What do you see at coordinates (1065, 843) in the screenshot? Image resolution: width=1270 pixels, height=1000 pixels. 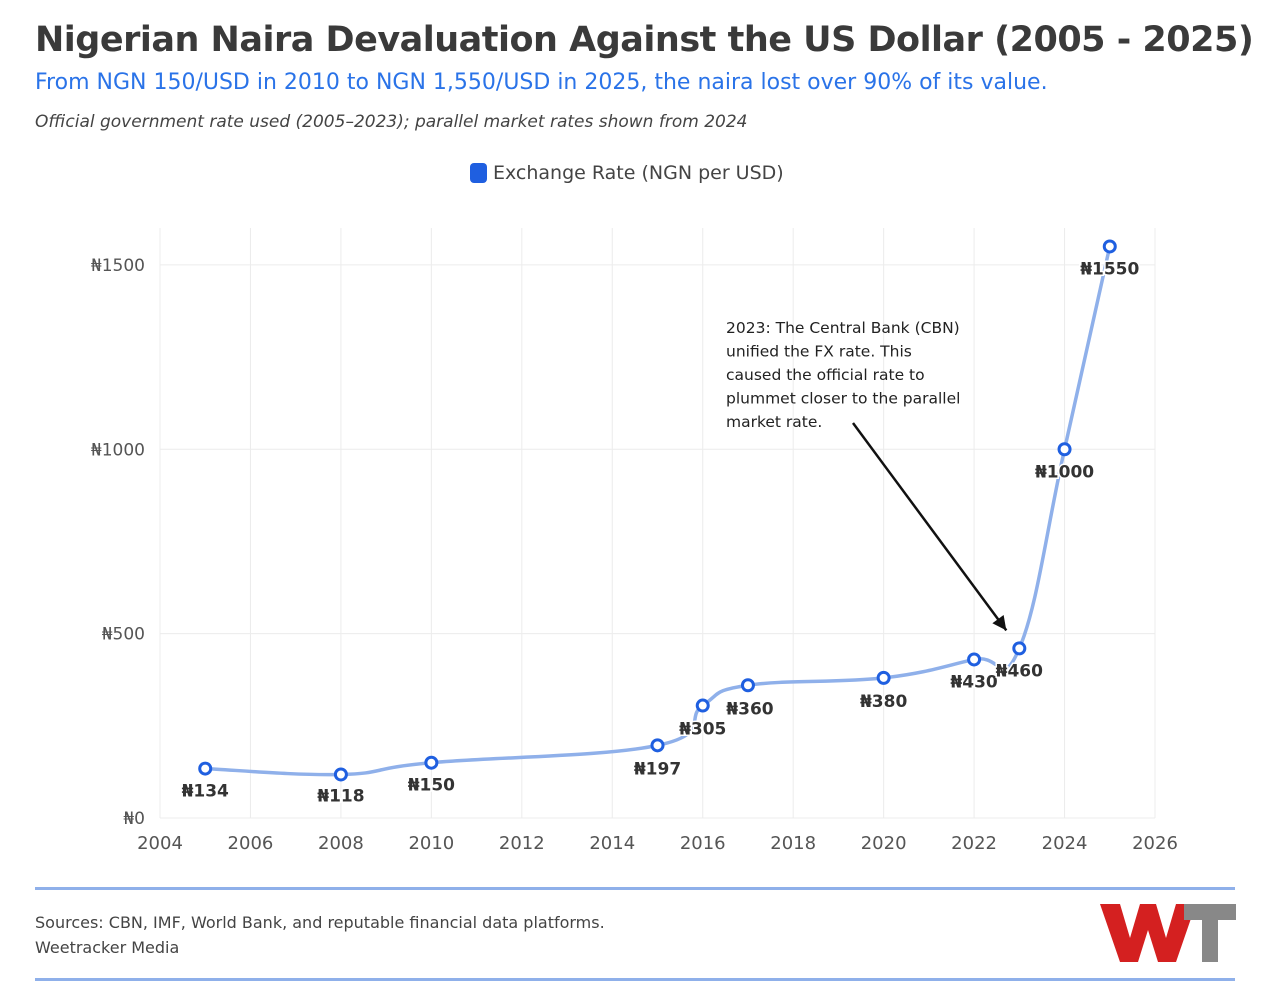 I see `x-tick-label: 2024` at bounding box center [1065, 843].